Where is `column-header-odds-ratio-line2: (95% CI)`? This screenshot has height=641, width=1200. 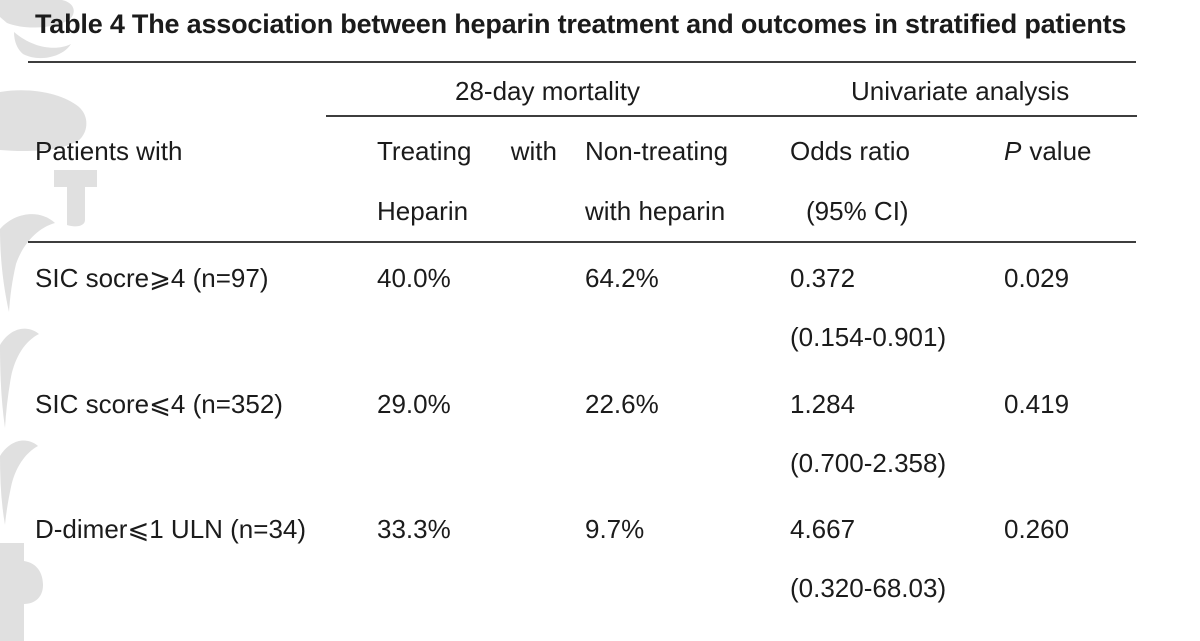 column-header-odds-ratio-line2: (95% CI) is located at coordinates (857, 211).